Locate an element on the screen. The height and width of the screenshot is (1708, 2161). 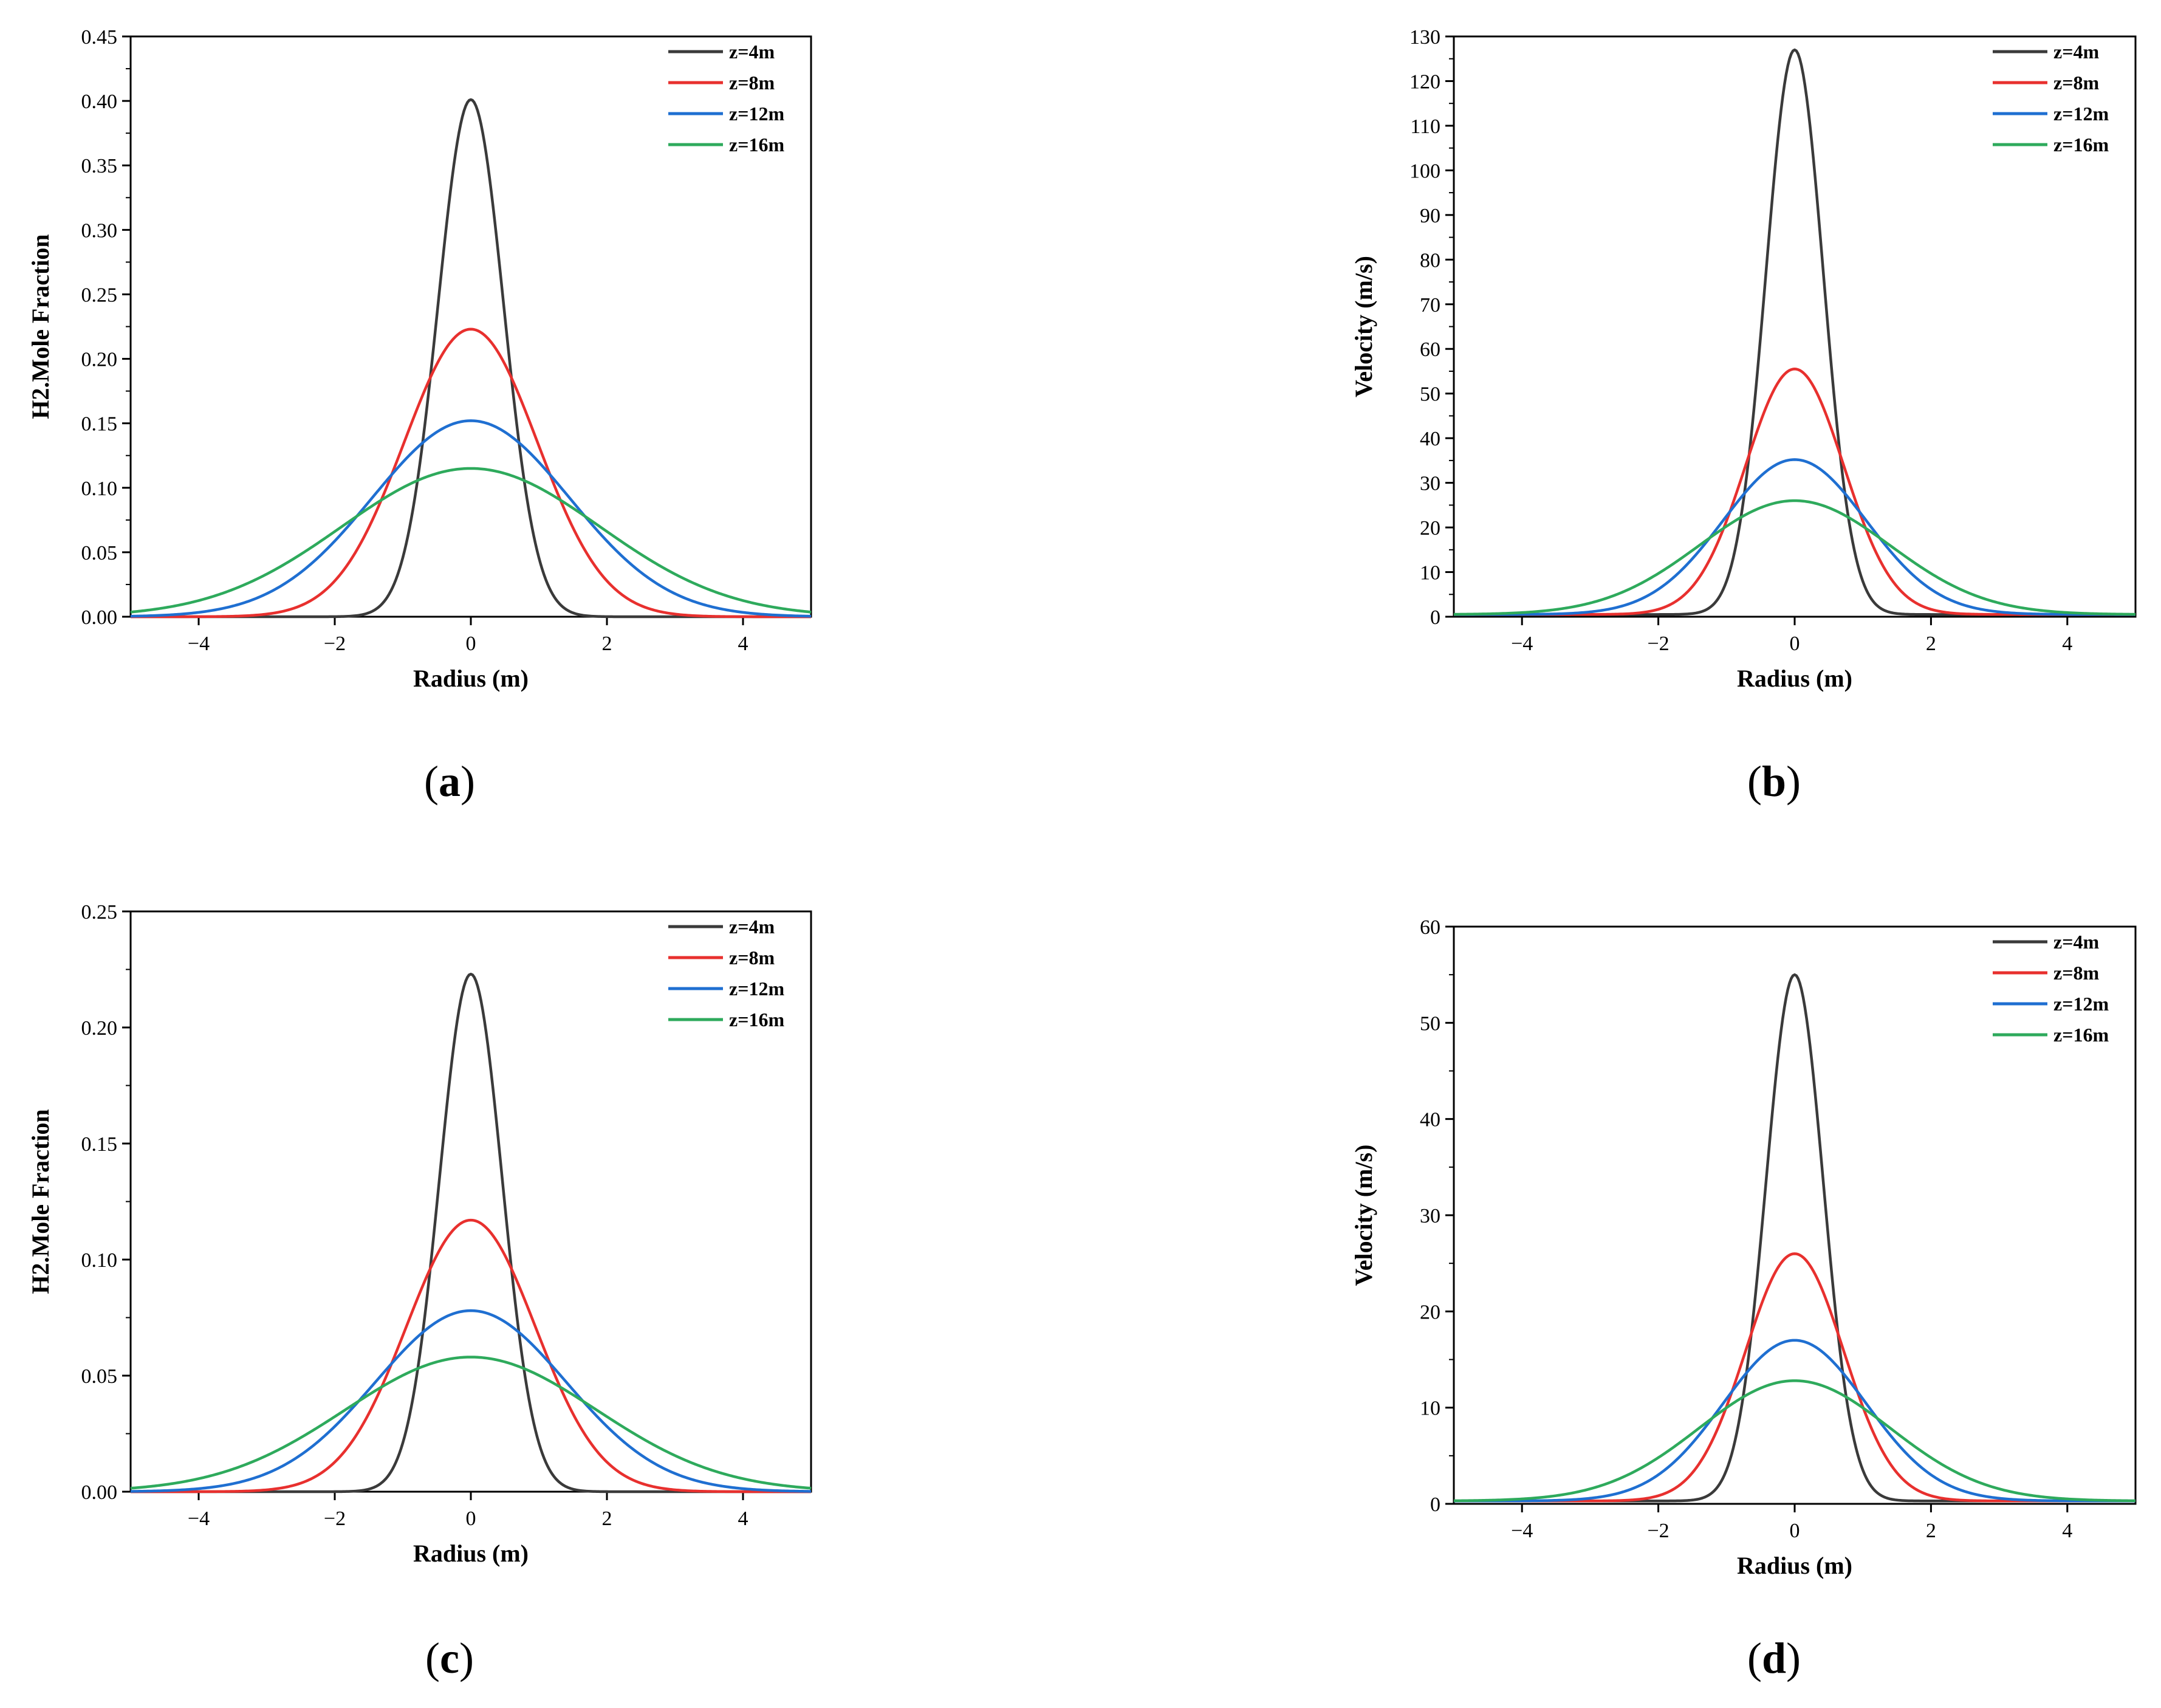
y-tick-label: 70 is located at coordinates (1430, 305).